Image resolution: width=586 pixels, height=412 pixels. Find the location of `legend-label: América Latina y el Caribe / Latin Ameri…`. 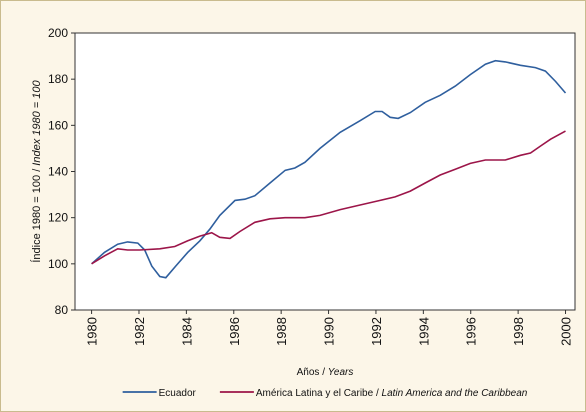

legend-label: América Latina y el Caribe / Latin Ameri… is located at coordinates (392, 393).